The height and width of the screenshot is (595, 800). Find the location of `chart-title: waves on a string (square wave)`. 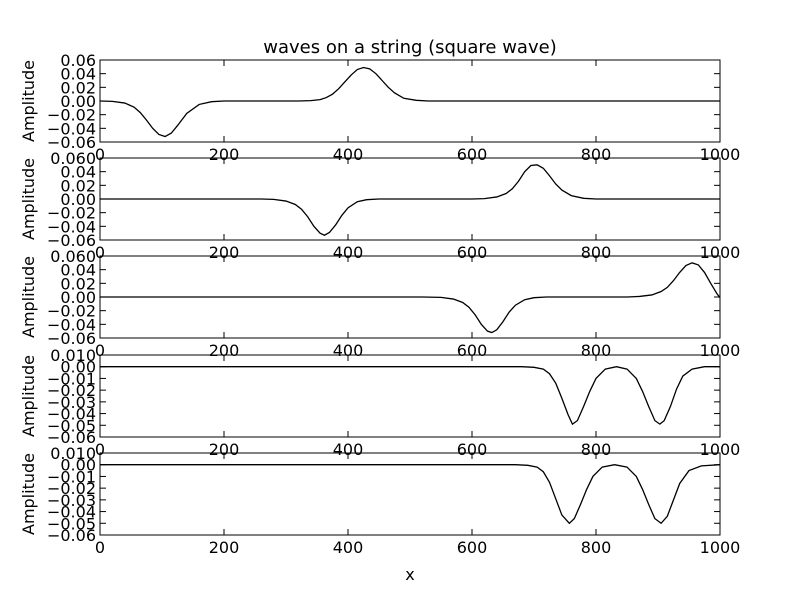

chart-title: waves on a string (square wave) is located at coordinates (409, 47).